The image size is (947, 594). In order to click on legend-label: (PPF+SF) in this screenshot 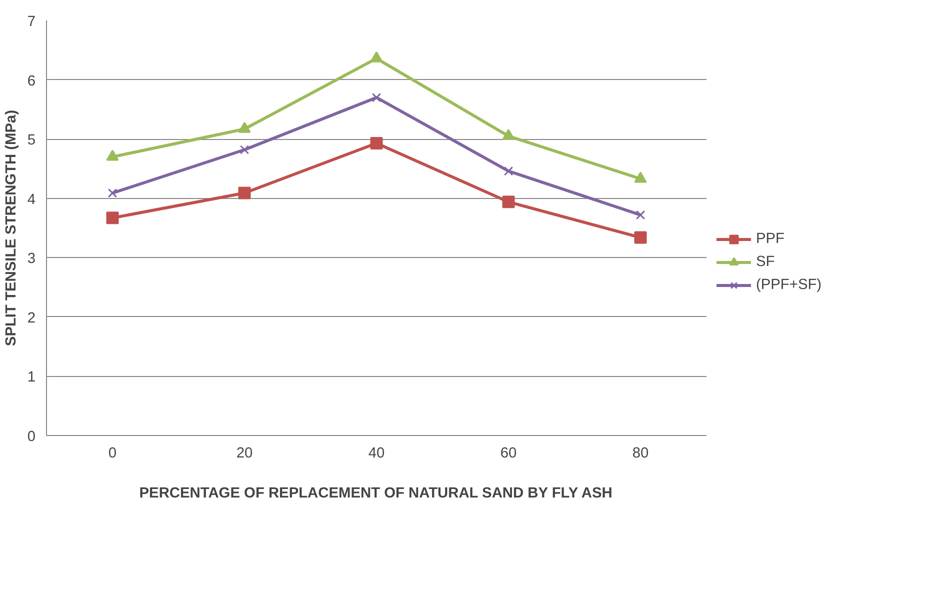, I will do `click(789, 285)`.